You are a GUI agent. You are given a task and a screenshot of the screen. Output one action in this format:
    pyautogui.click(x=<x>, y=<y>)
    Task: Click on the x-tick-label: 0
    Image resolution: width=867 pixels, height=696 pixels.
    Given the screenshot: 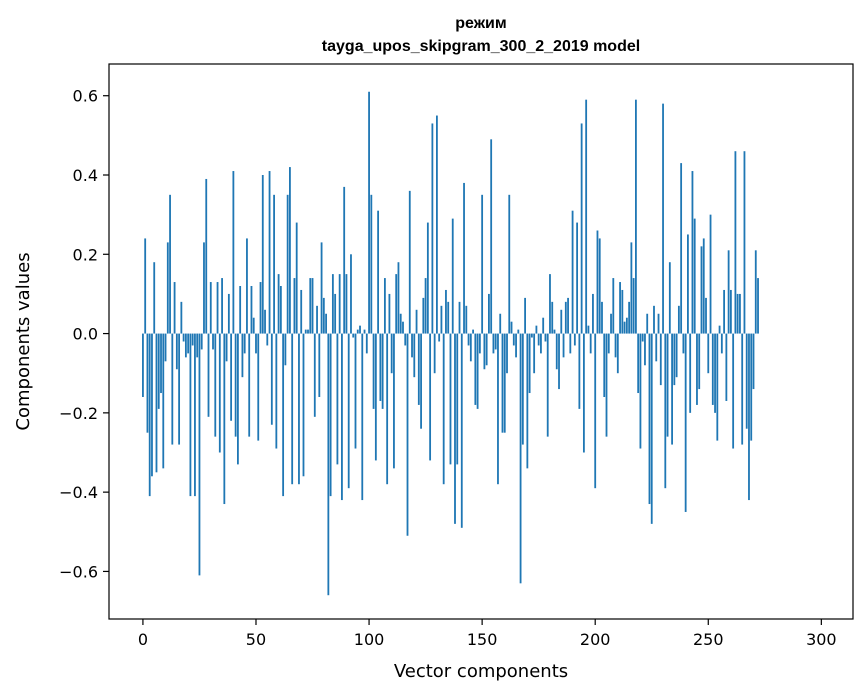 What is the action you would take?
    pyautogui.click(x=143, y=639)
    